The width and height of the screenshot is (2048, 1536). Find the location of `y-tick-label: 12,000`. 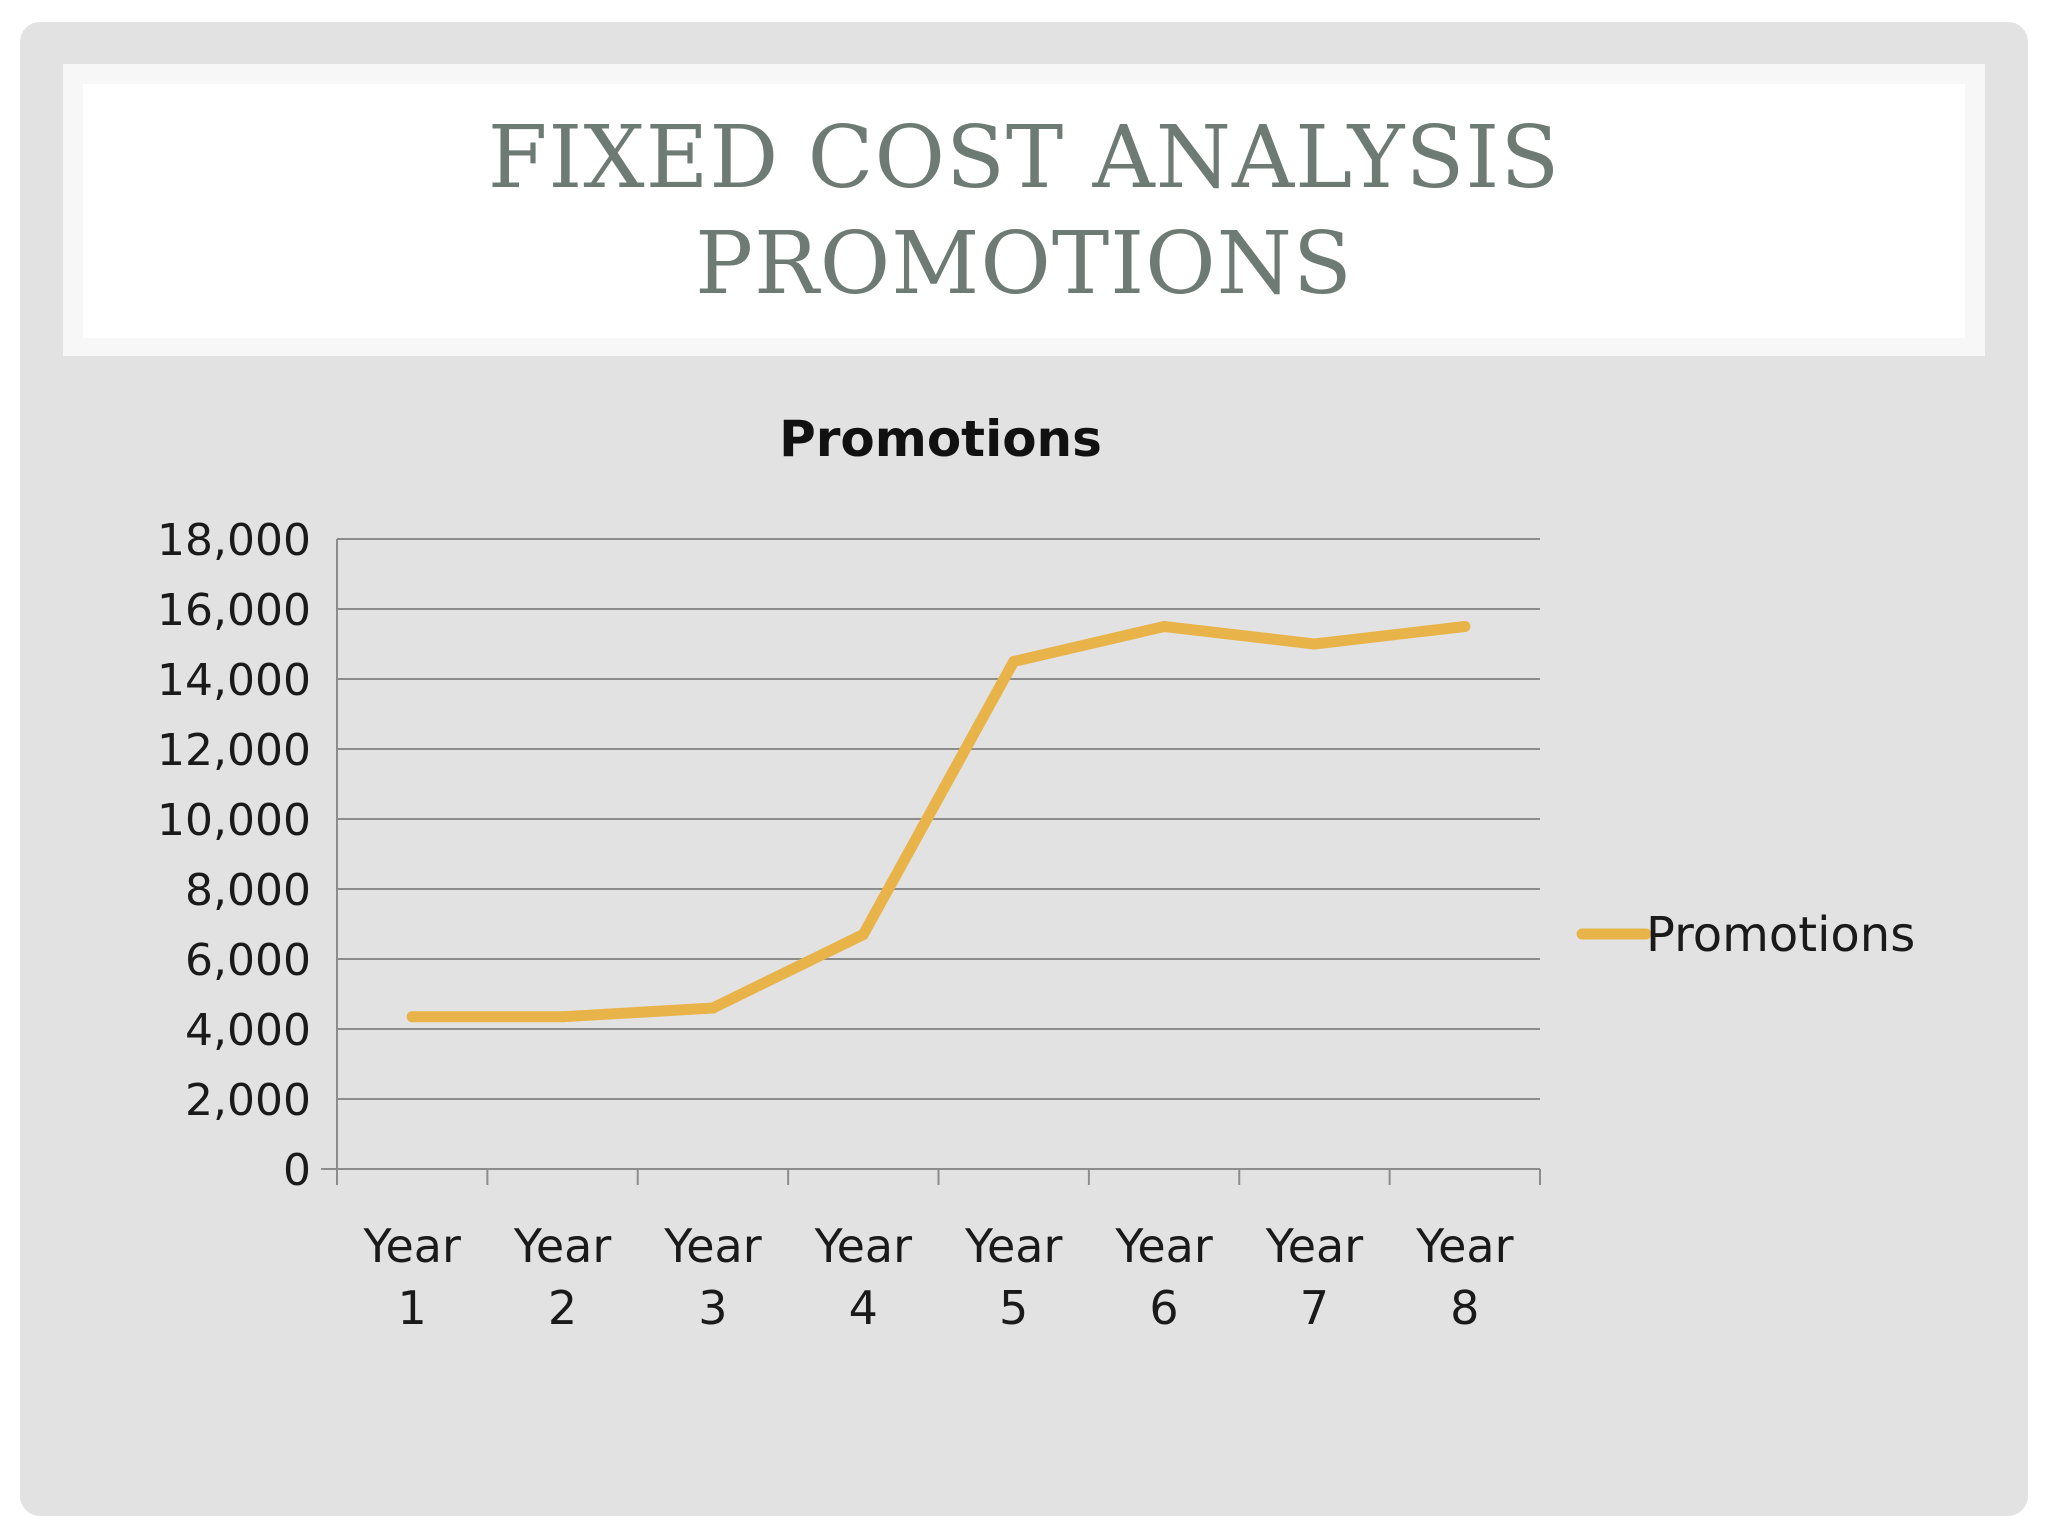

y-tick-label: 12,000 is located at coordinates (234, 750).